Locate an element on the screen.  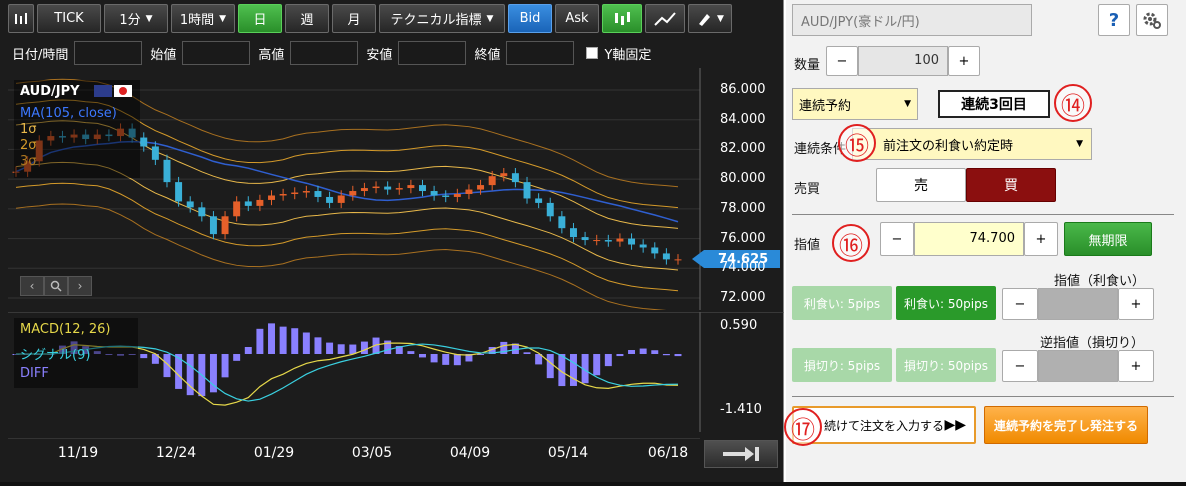
sl-50pips-button: 損切り: 50pips is located at coordinates (946, 365).